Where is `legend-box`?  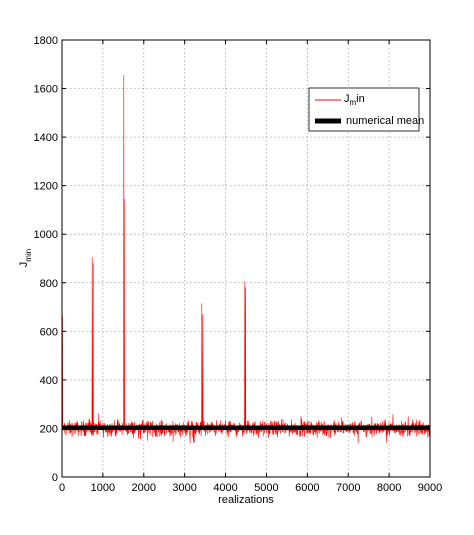 legend-box is located at coordinates (364, 109).